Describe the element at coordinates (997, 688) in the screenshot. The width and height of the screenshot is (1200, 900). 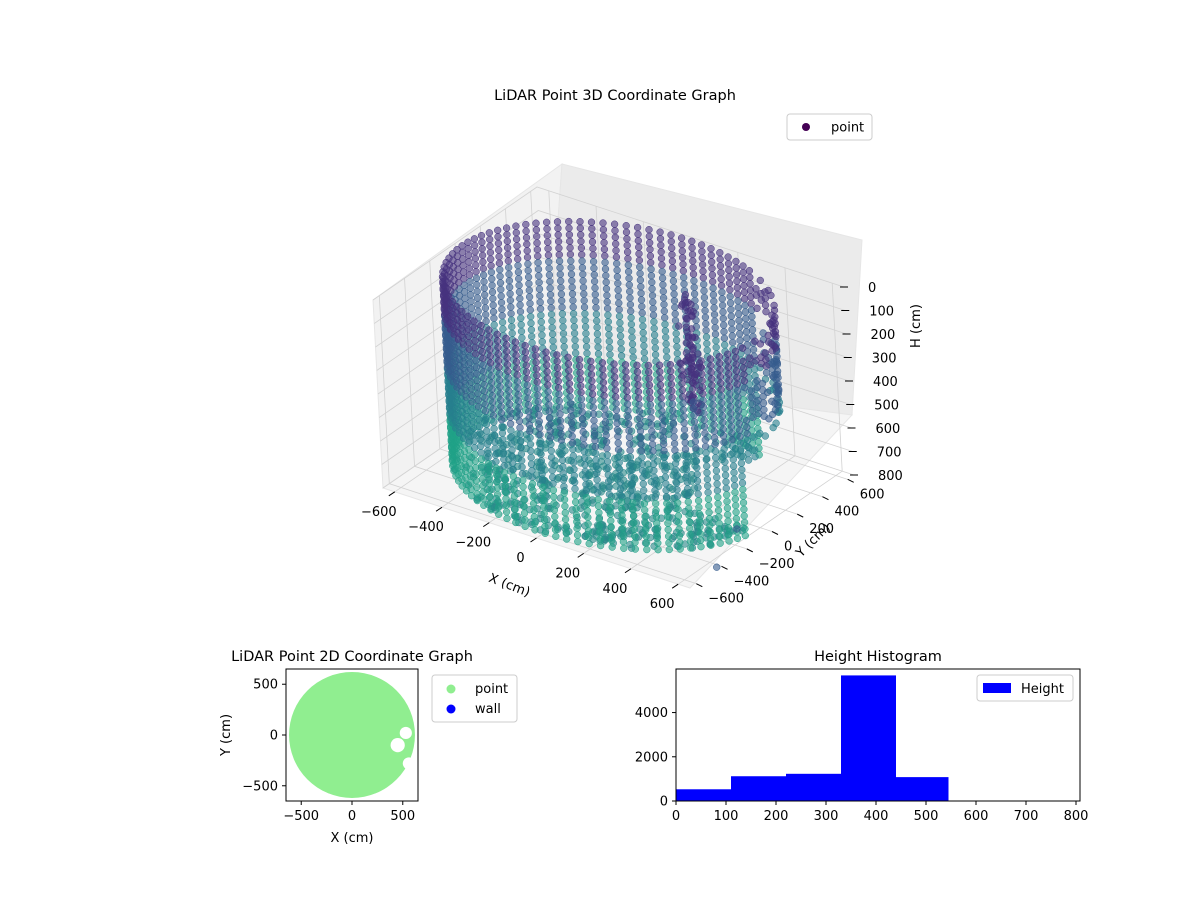
I see `legend-histogram-swatch` at that location.